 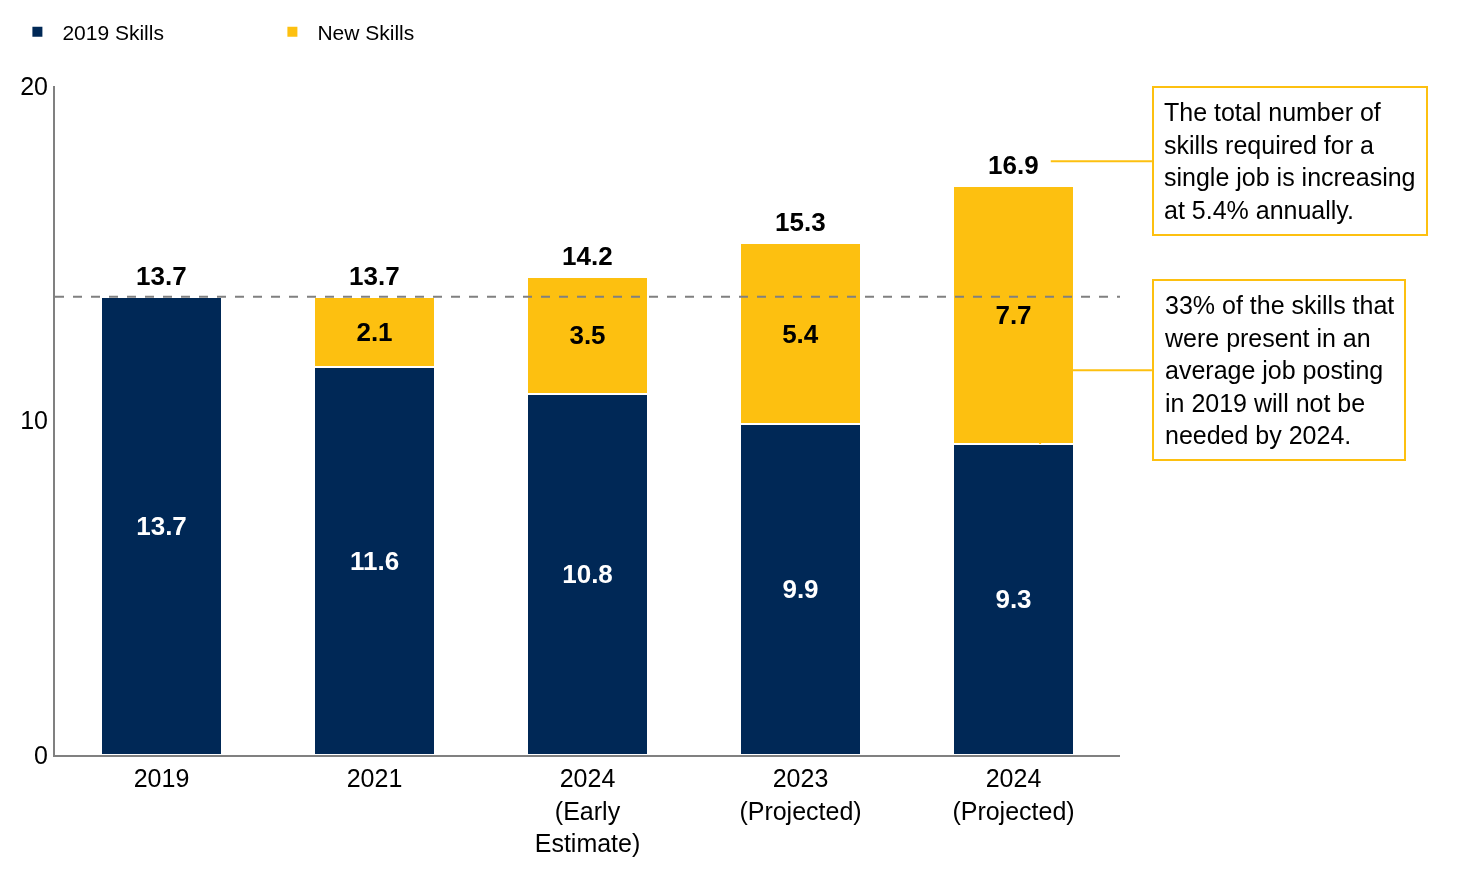 What do you see at coordinates (800, 222) in the screenshot?
I see `total-label: 15.3` at bounding box center [800, 222].